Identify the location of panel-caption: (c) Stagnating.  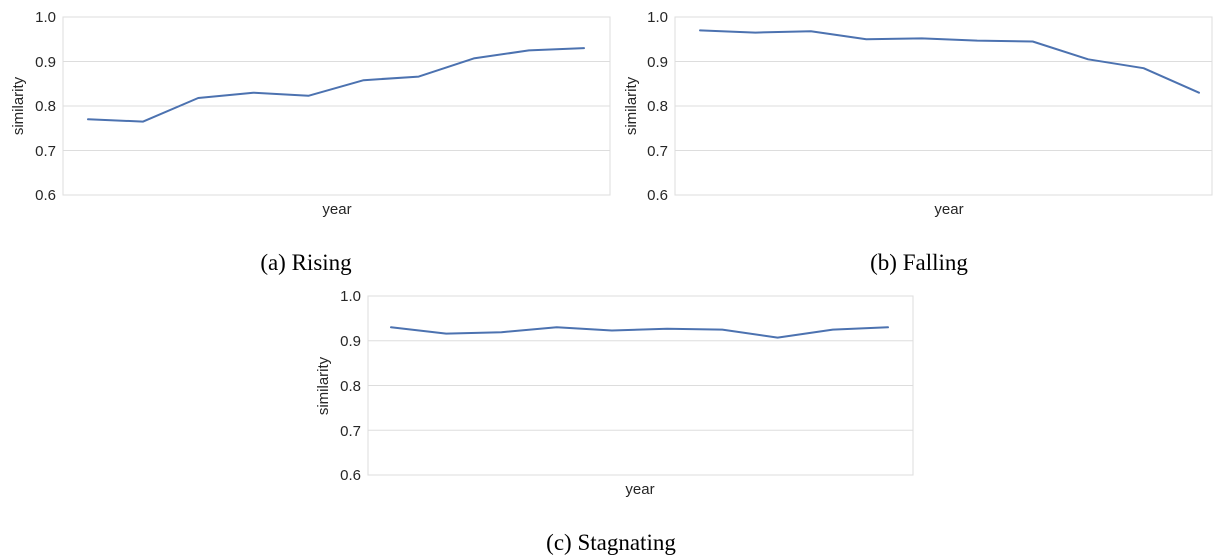
(611, 542).